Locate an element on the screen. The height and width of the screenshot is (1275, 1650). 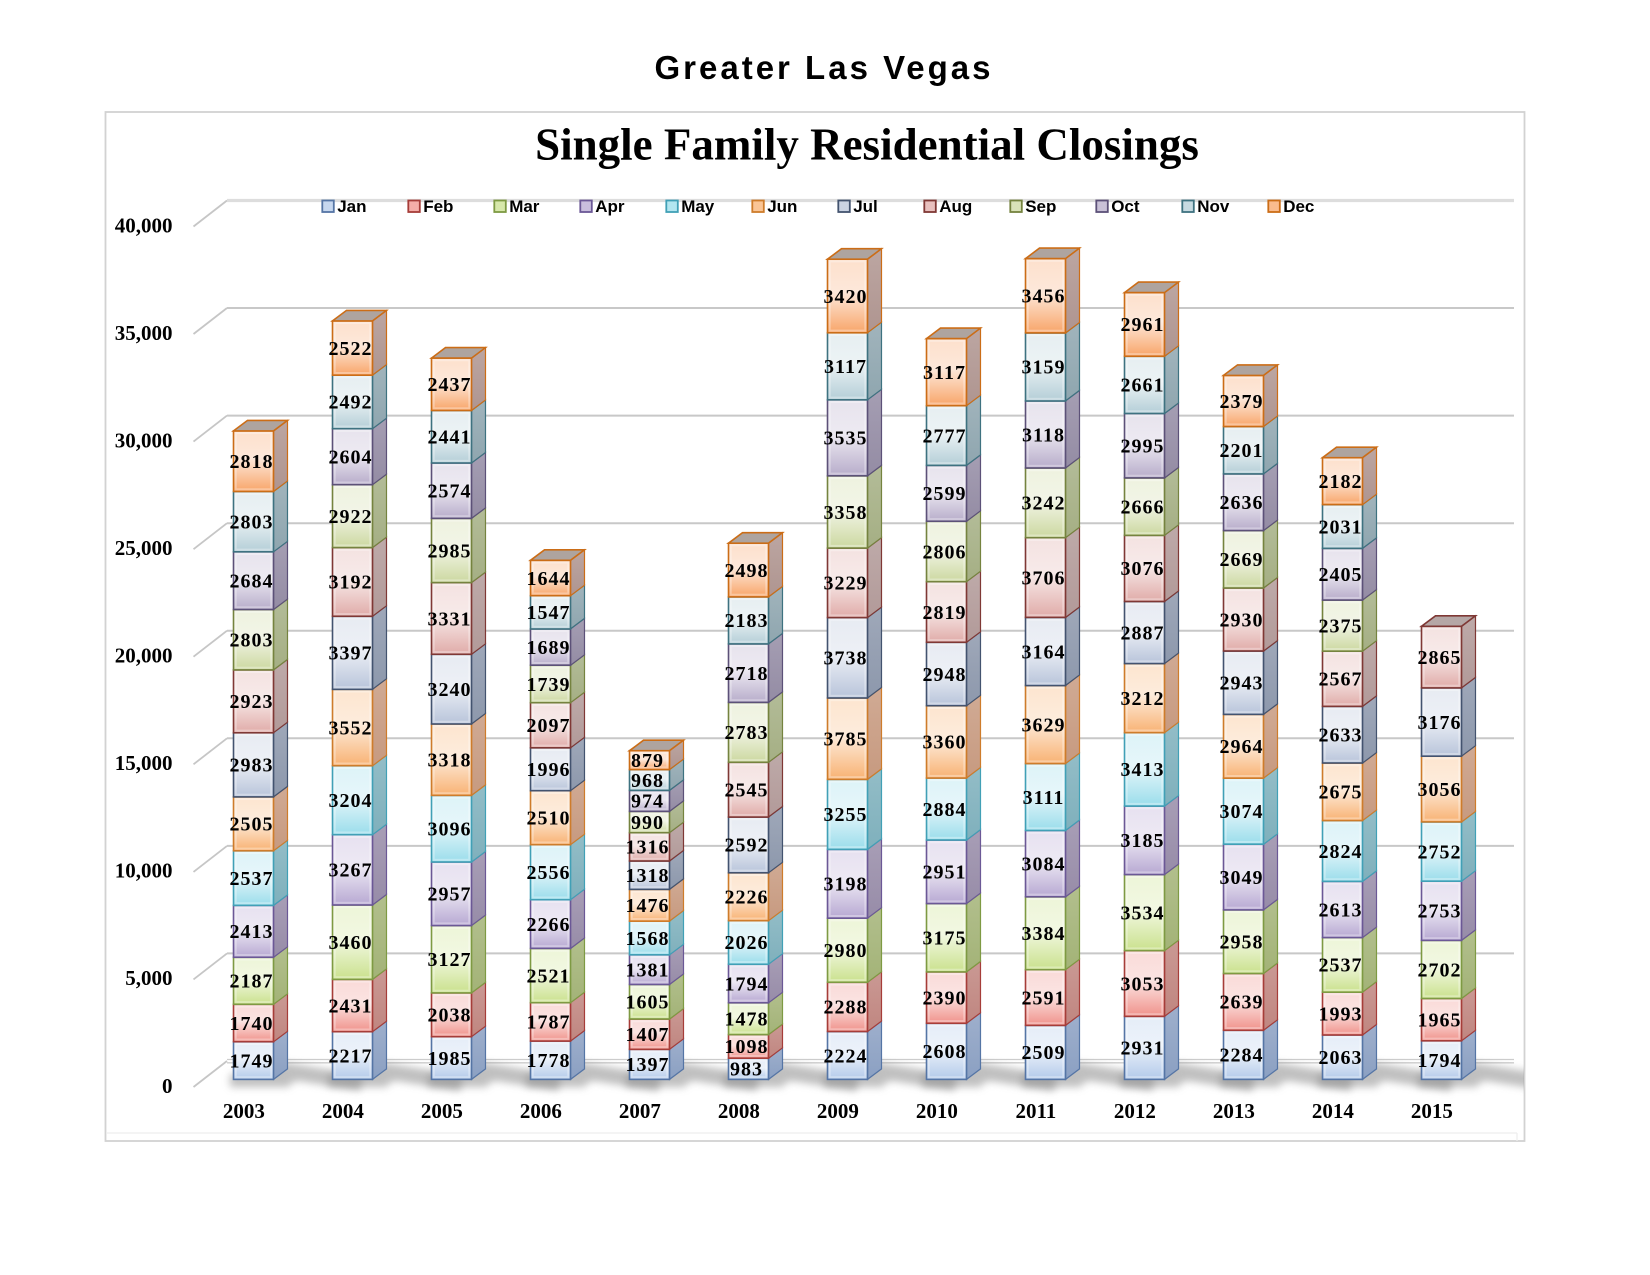
svg-text: 3111 is located at coordinates (1044, 798).